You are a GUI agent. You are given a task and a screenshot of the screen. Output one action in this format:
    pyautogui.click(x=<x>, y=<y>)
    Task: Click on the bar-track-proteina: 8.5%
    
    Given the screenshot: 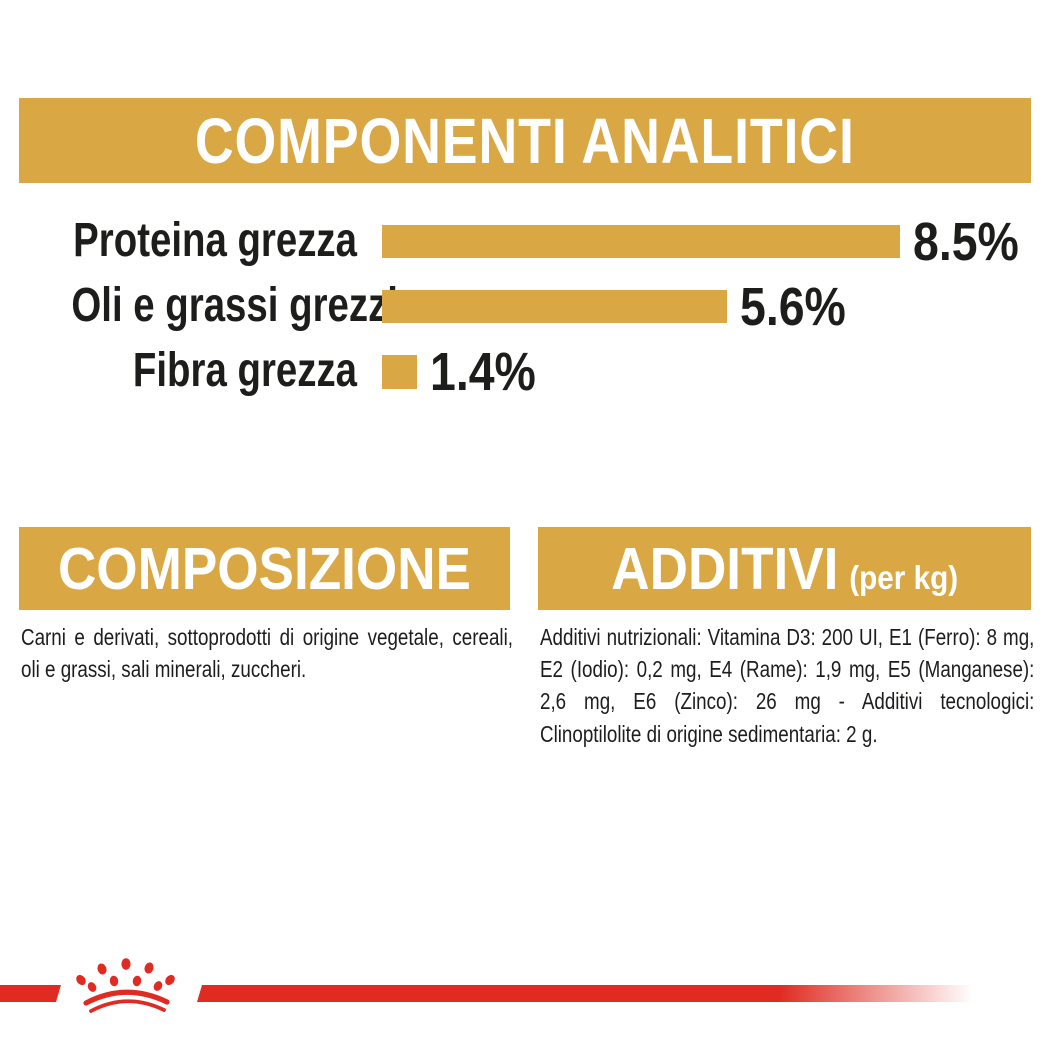 What is the action you would take?
    pyautogui.click(x=709, y=242)
    